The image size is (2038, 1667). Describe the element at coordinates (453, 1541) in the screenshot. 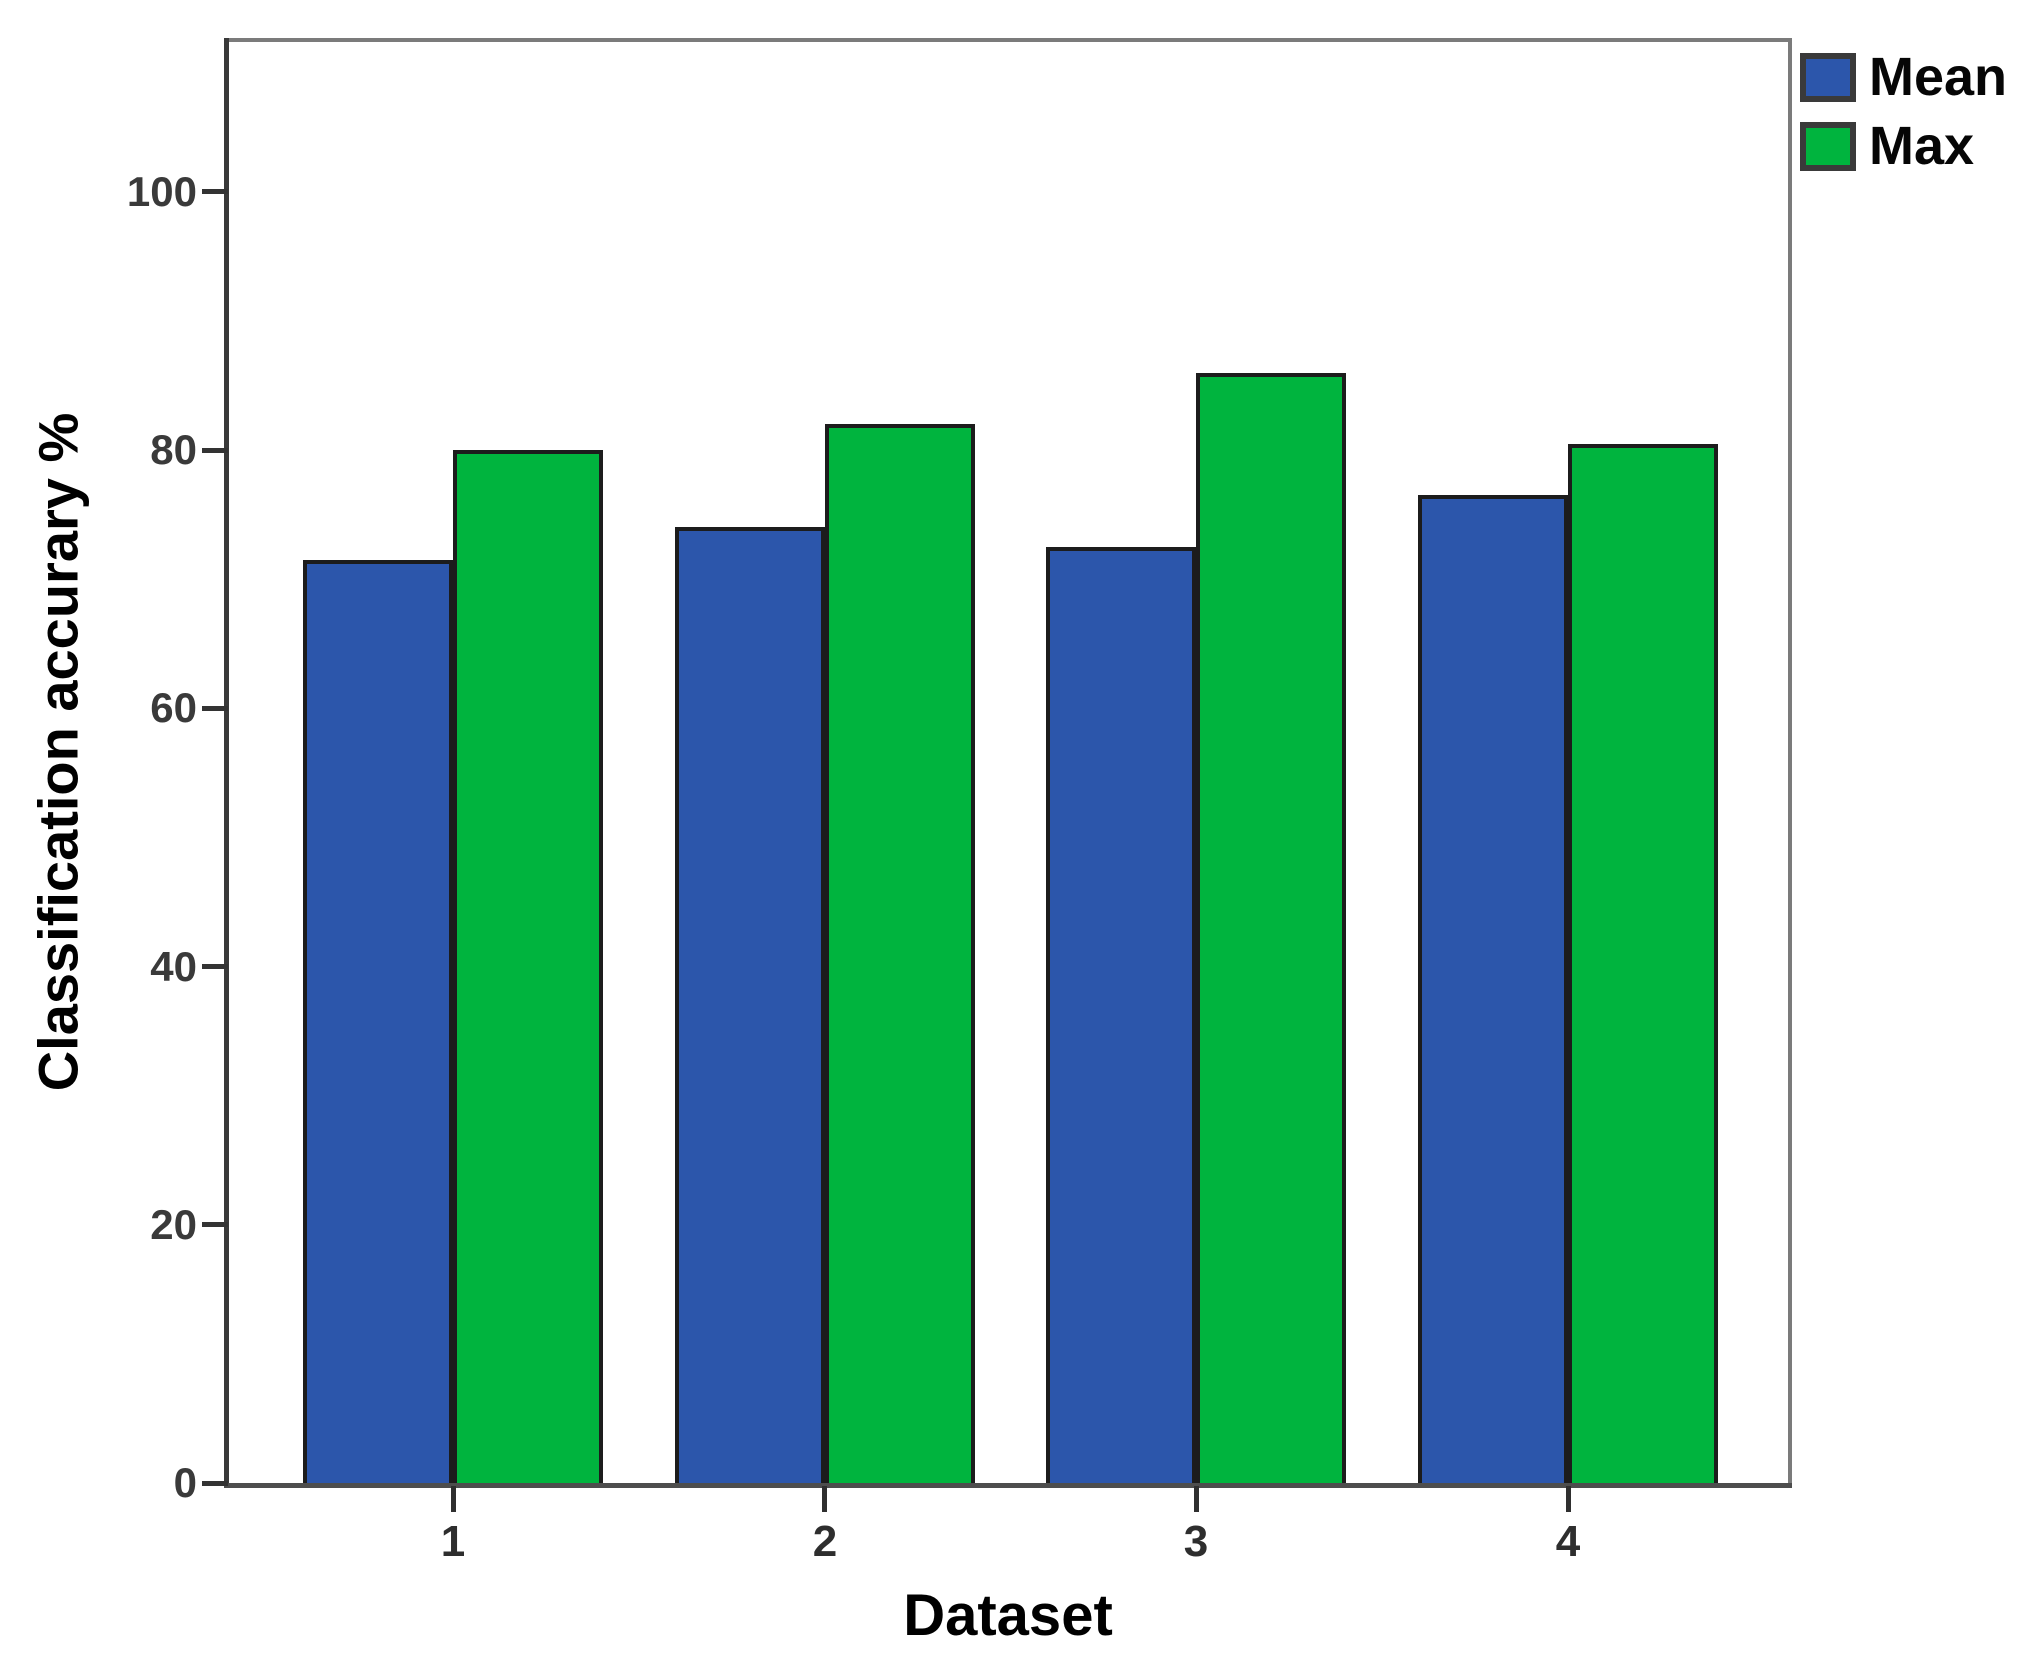

I see `x-tick-label-1: 1` at that location.